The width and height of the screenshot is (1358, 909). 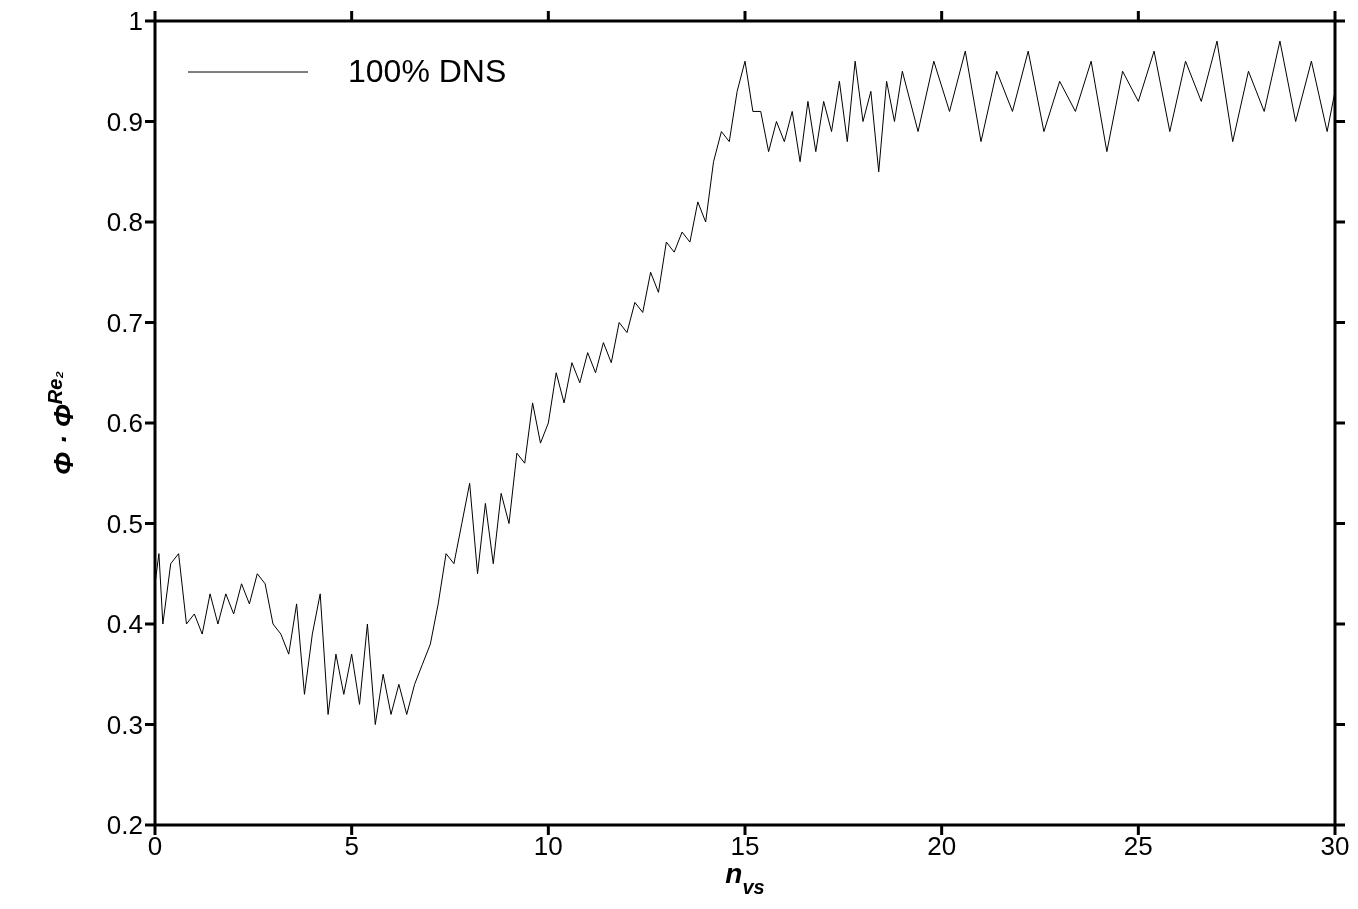 What do you see at coordinates (351, 846) in the screenshot?
I see `x-tick-label: 5` at bounding box center [351, 846].